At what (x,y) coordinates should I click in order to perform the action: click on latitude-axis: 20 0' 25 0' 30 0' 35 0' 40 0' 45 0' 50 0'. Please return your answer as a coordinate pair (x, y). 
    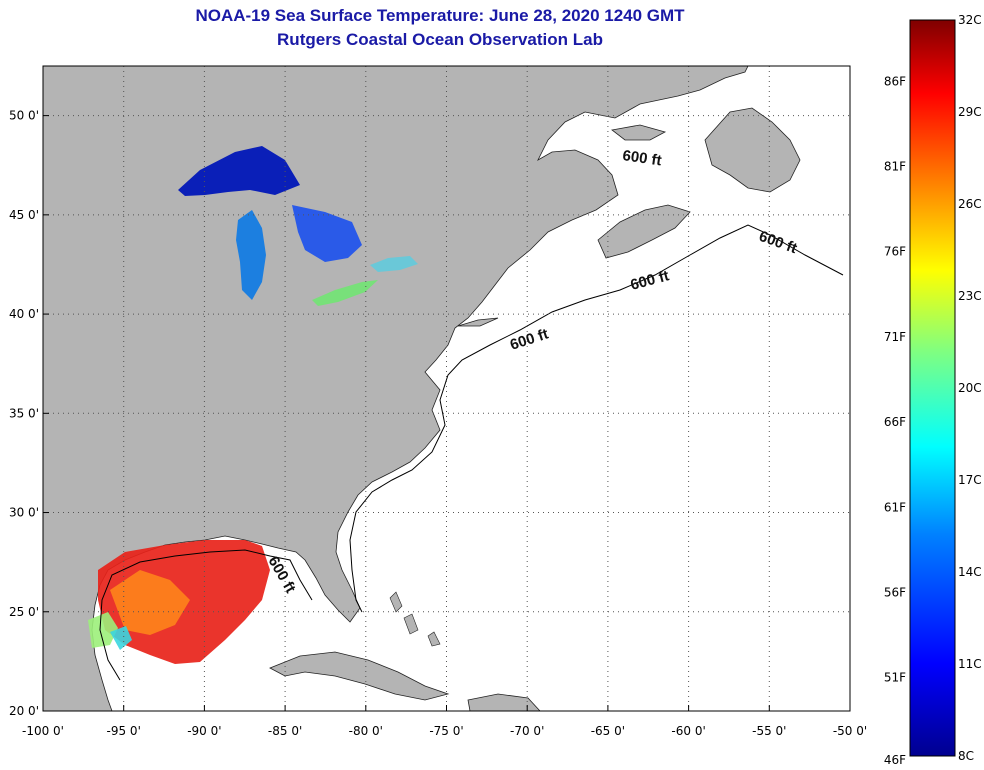
    Looking at the image, I should click on (29, 413).